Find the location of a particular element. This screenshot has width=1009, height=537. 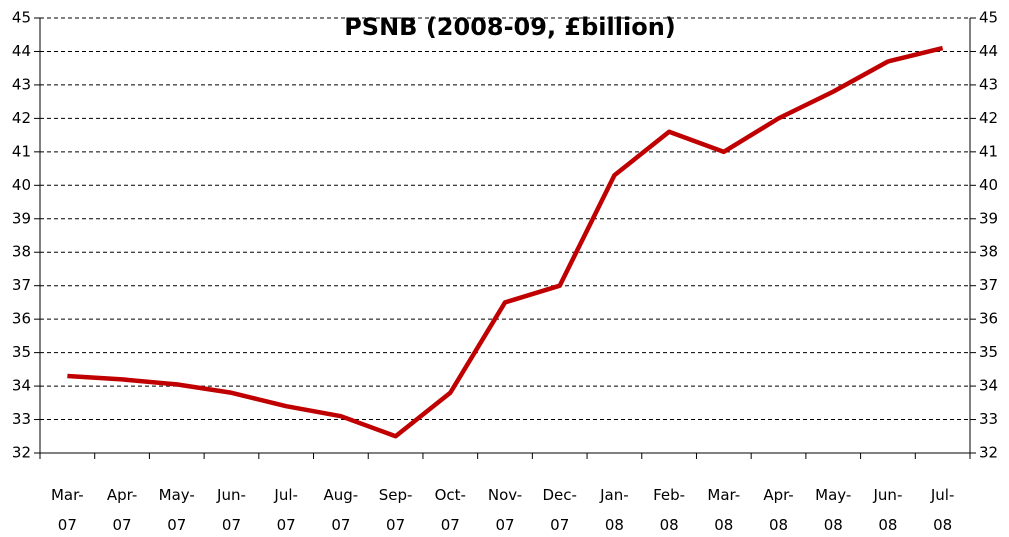

x-tick-label: Mar-08 is located at coordinates (724, 510).